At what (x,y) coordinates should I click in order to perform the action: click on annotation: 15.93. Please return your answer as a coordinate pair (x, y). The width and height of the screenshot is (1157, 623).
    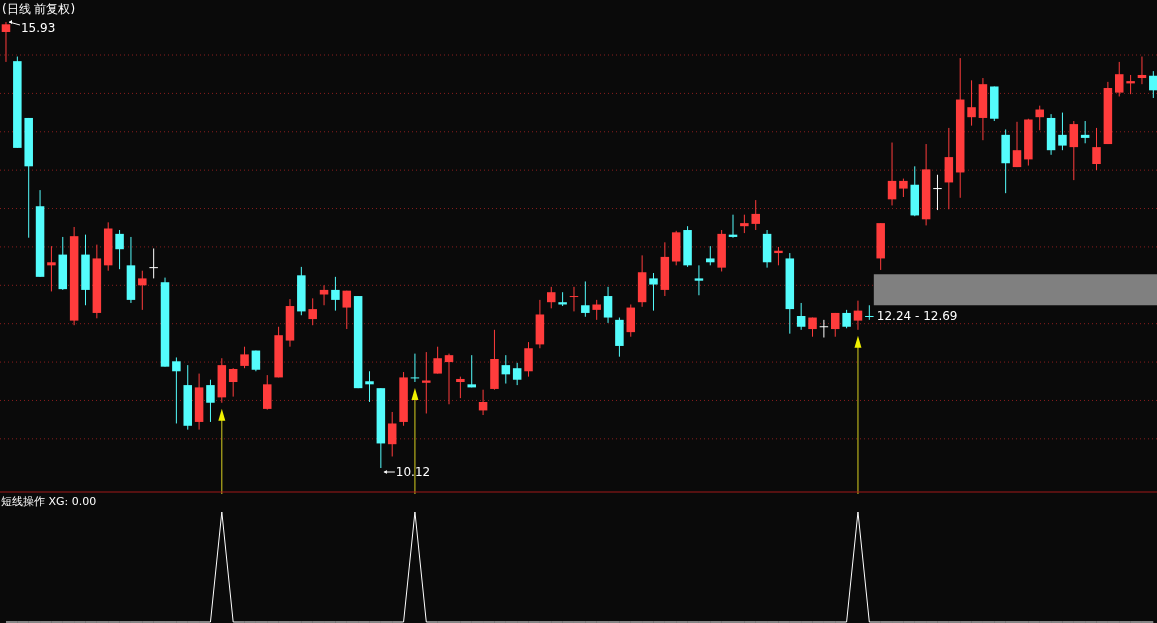
    Looking at the image, I should click on (38, 28).